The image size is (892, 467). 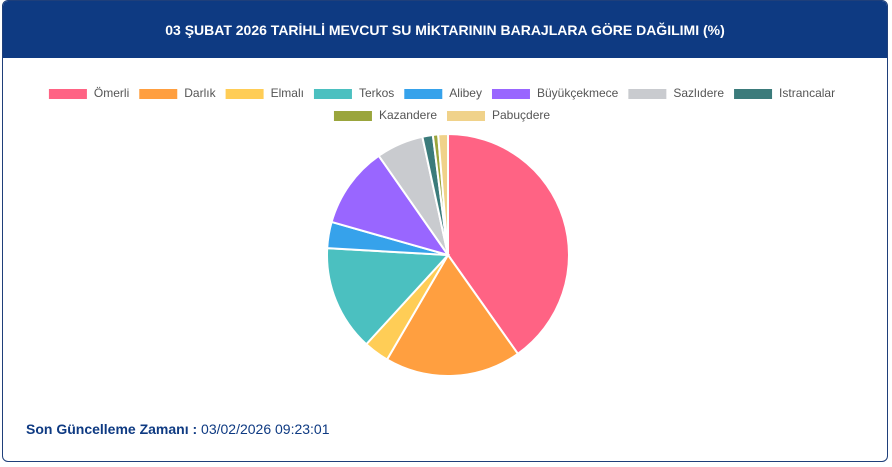 What do you see at coordinates (265, 429) in the screenshot?
I see `footer-value: 03/02/2026 09:23:01` at bounding box center [265, 429].